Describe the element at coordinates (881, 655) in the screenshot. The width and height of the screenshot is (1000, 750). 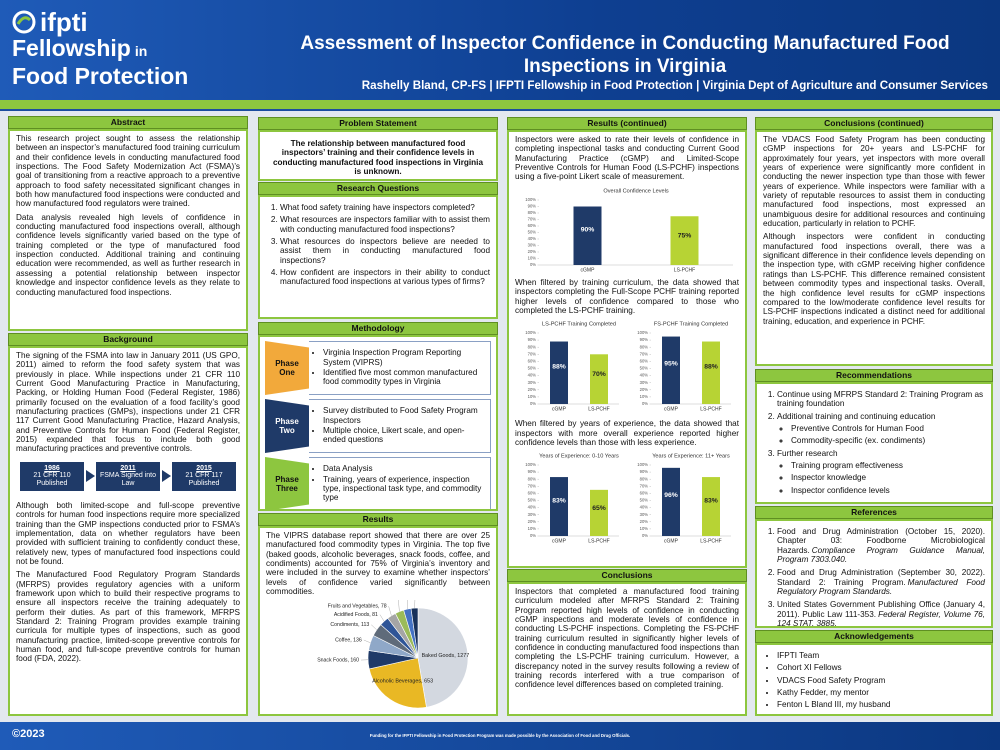
I see `acknowledgement: IFPTI Team` at that location.